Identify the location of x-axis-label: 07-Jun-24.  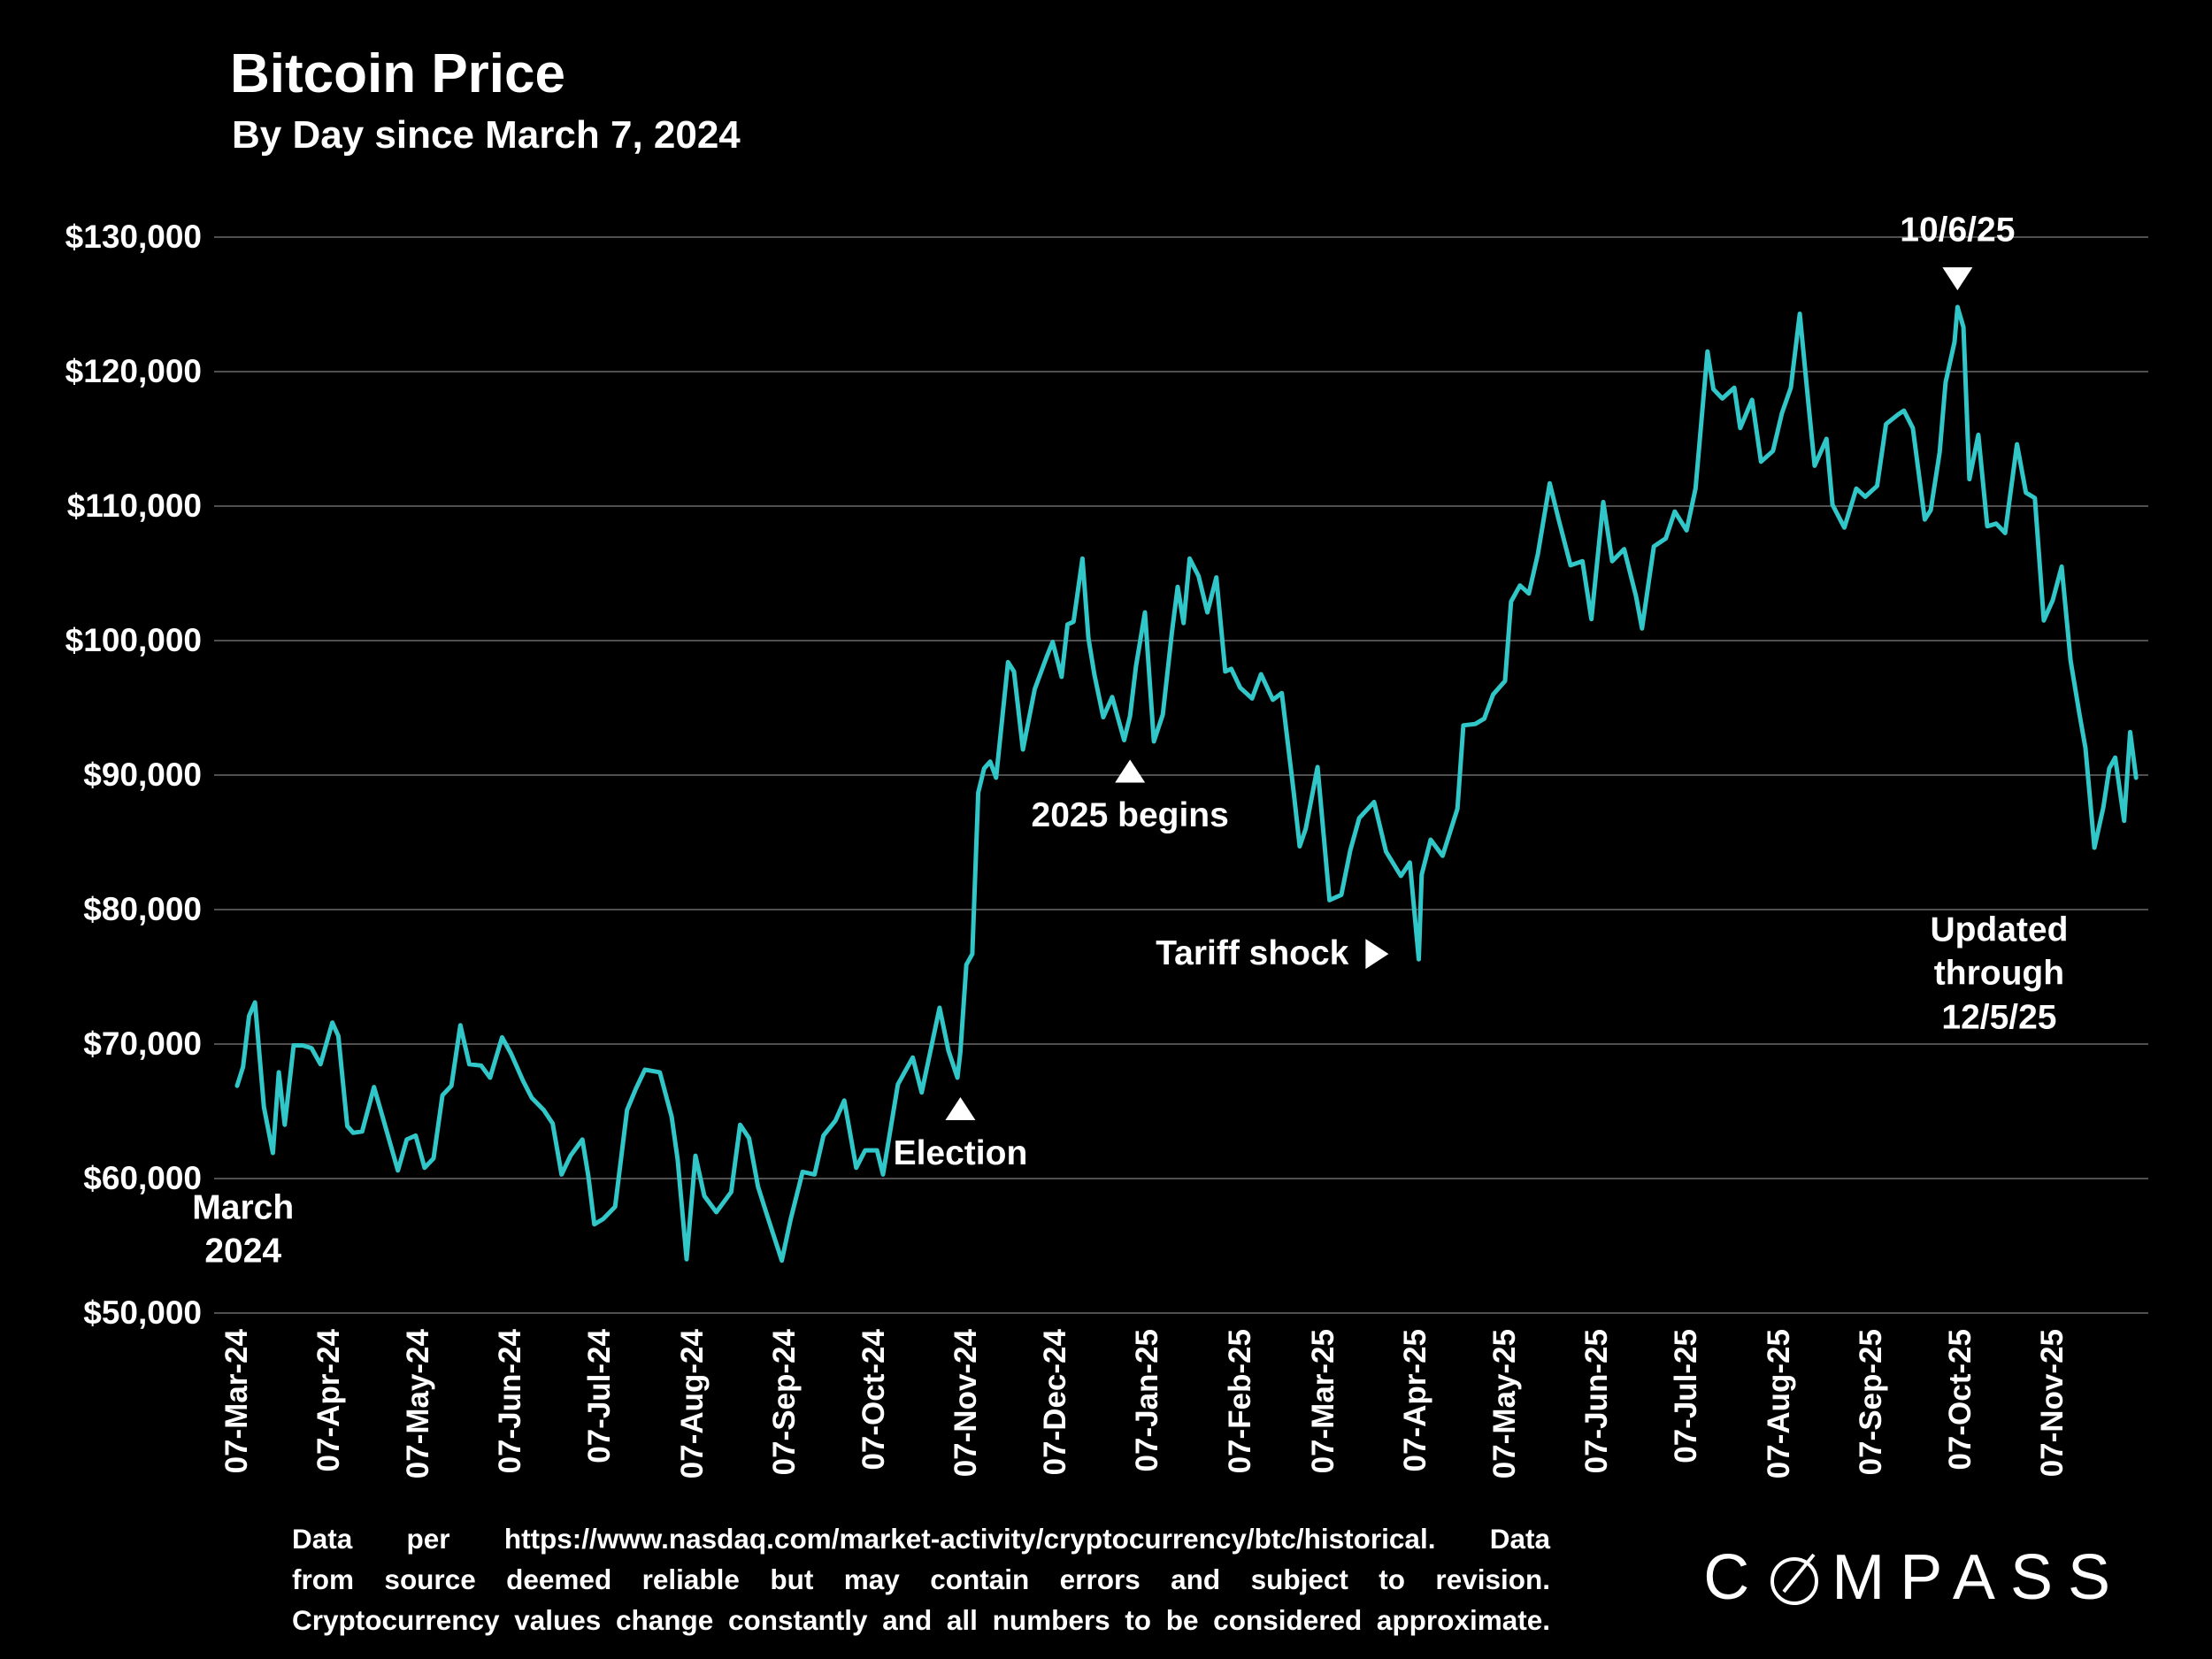
(511, 1401).